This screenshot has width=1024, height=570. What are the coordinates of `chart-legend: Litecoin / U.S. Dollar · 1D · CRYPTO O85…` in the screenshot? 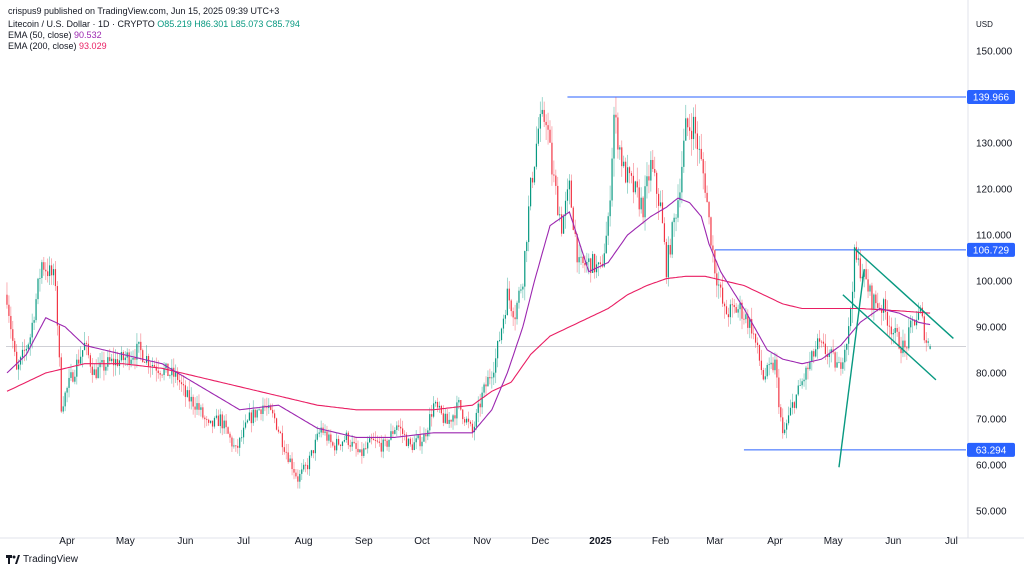 It's located at (154, 35).